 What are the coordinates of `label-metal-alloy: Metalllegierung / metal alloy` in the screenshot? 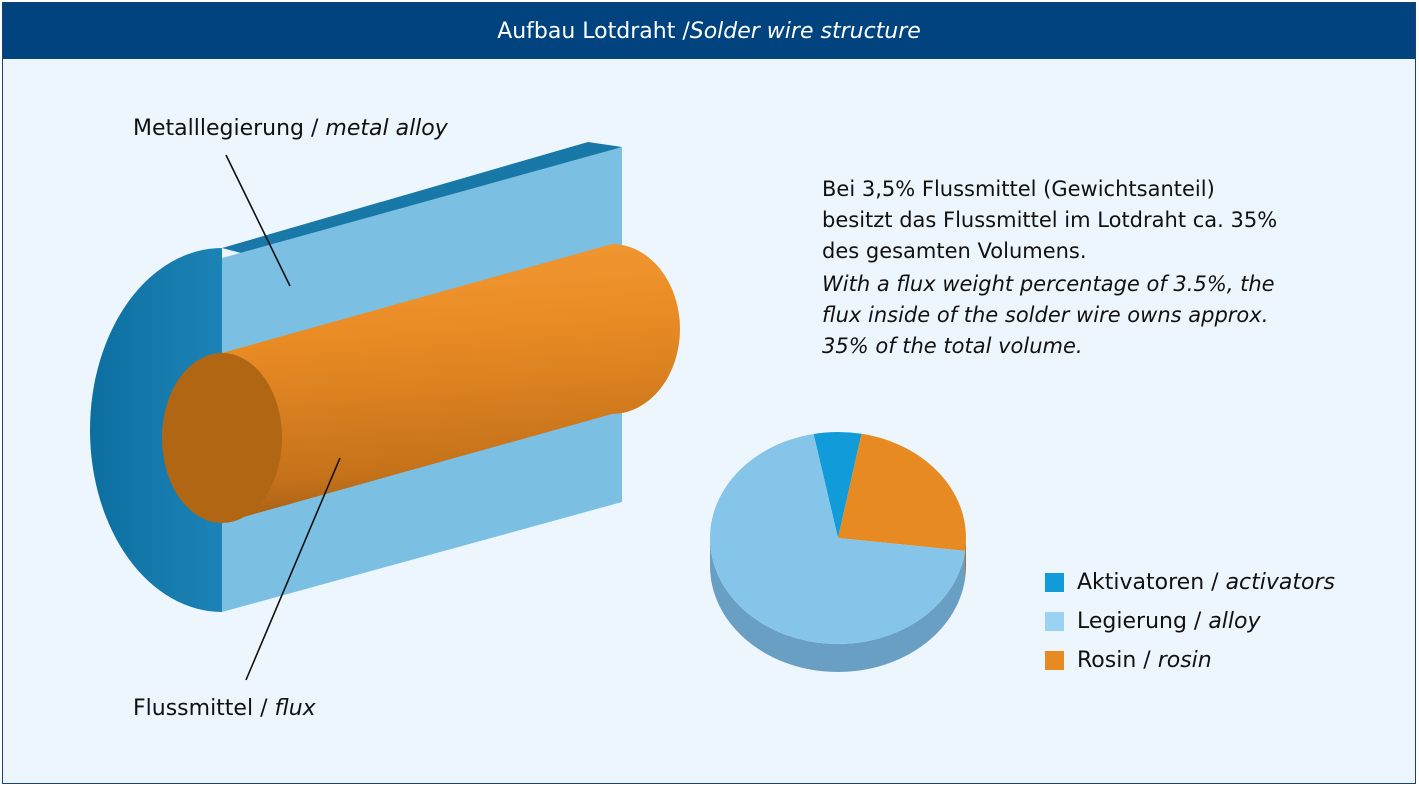 It's located at (290, 128).